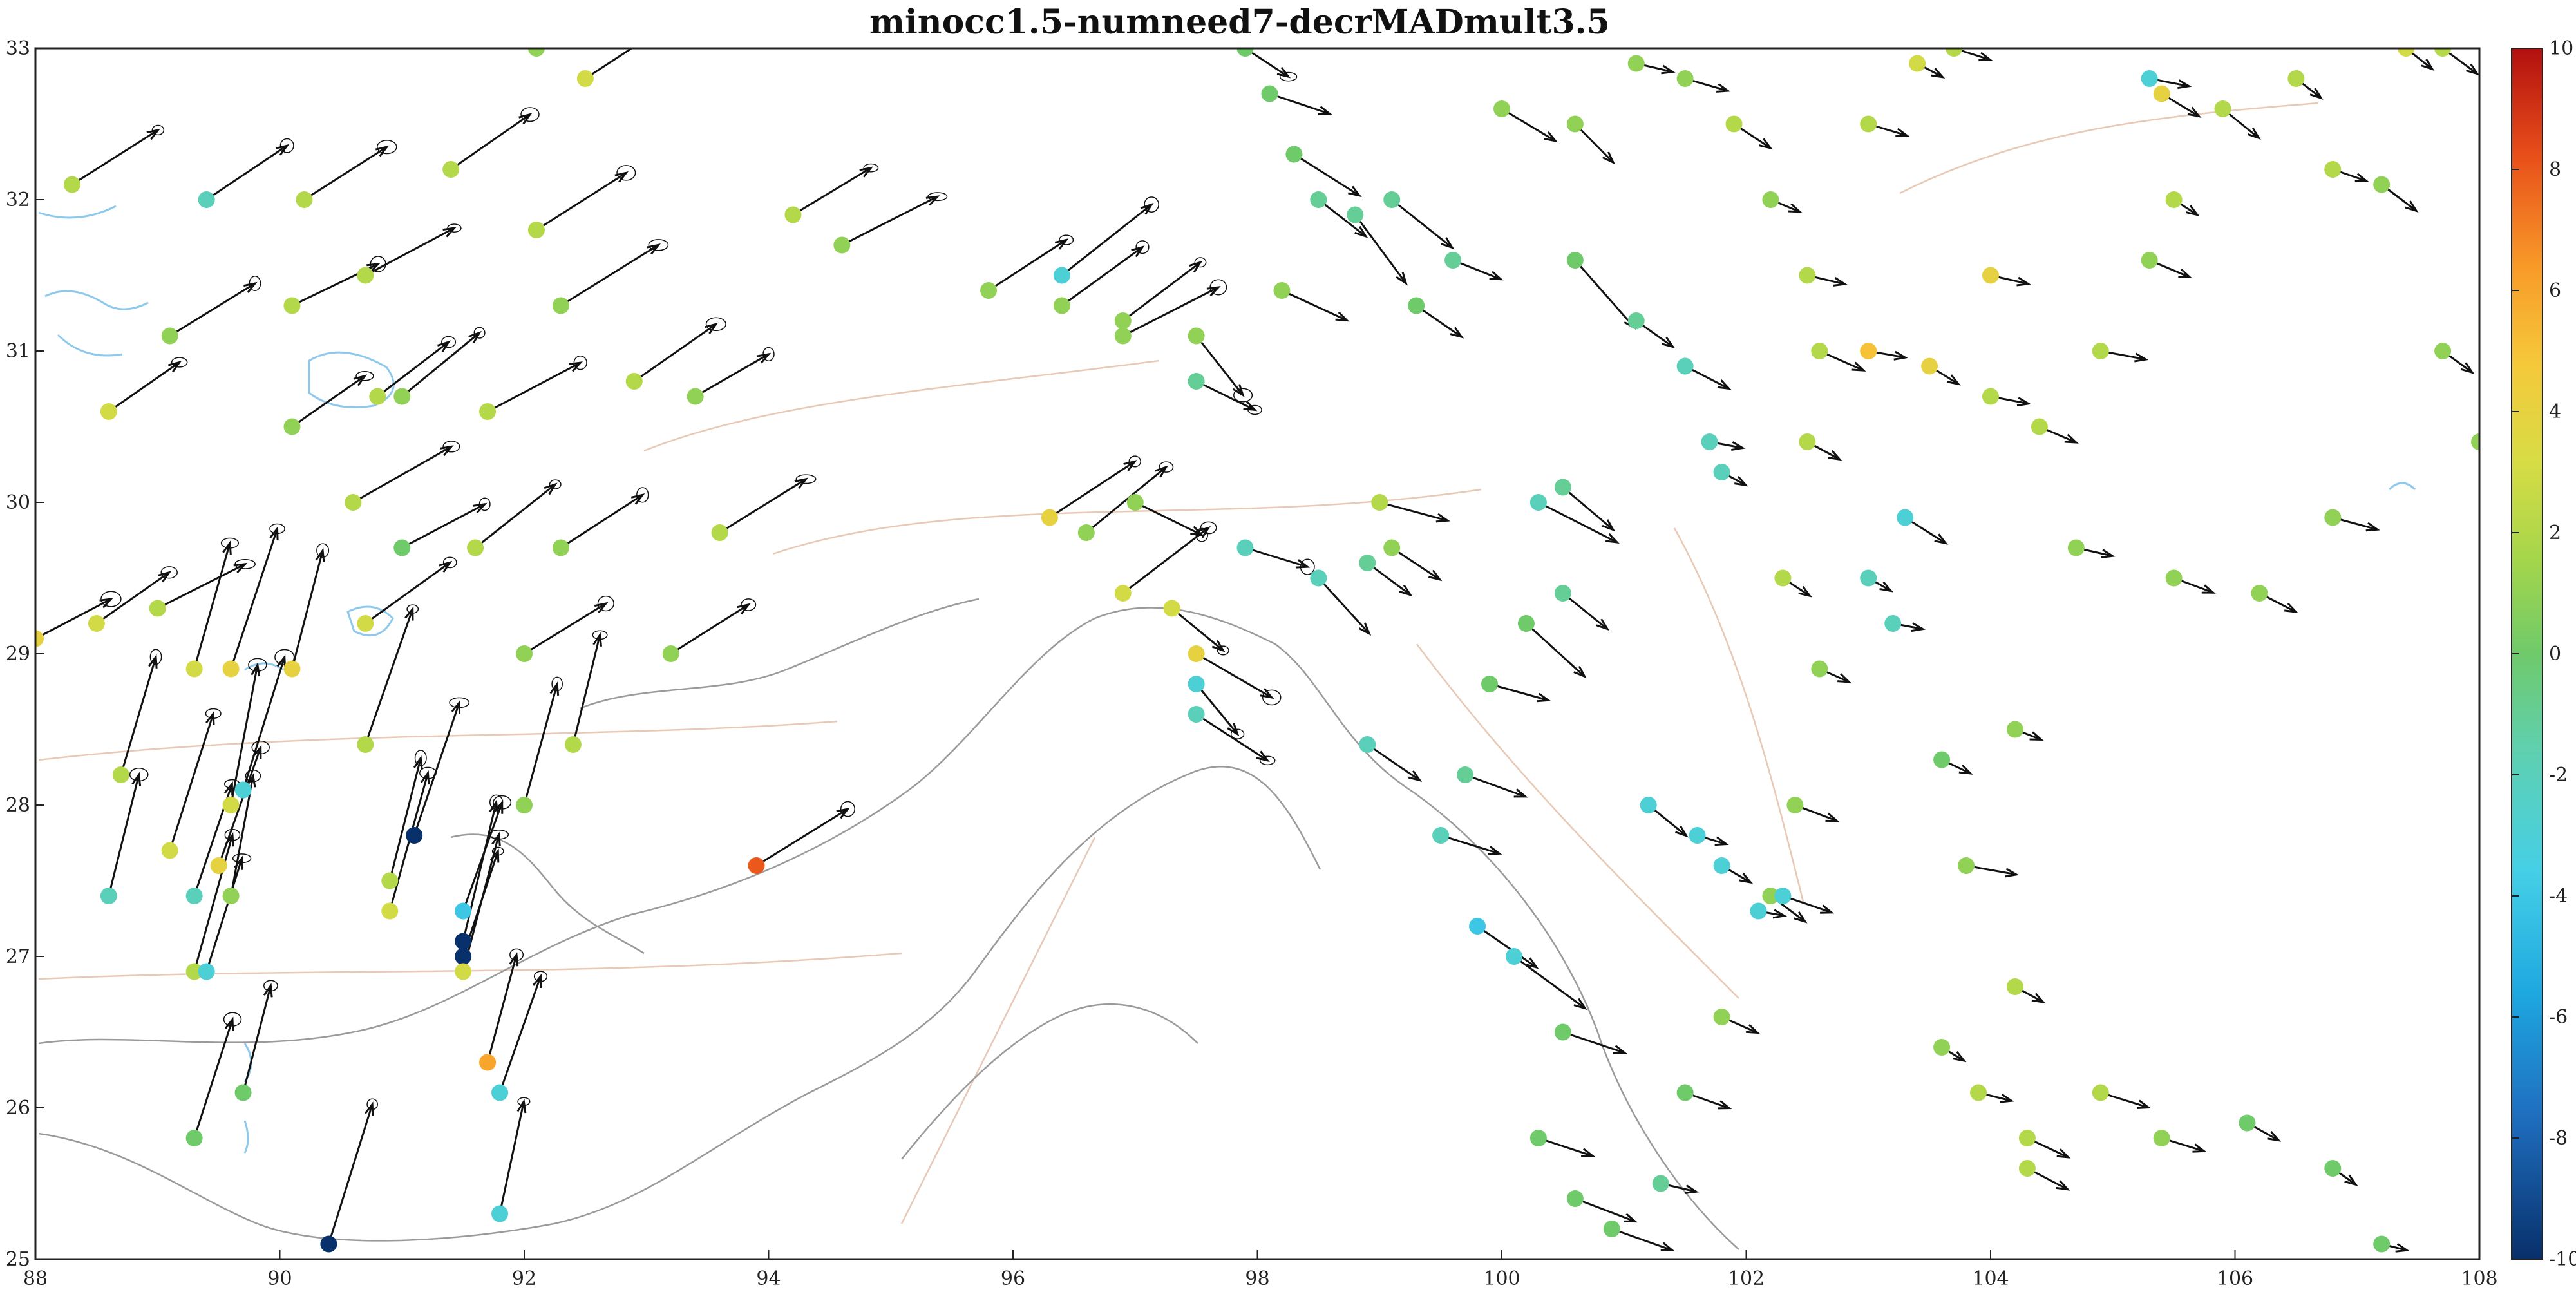 The width and height of the screenshot is (2576, 1292). Describe the element at coordinates (2558, 1138) in the screenshot. I see `colorbar-tick-label: -8` at that location.